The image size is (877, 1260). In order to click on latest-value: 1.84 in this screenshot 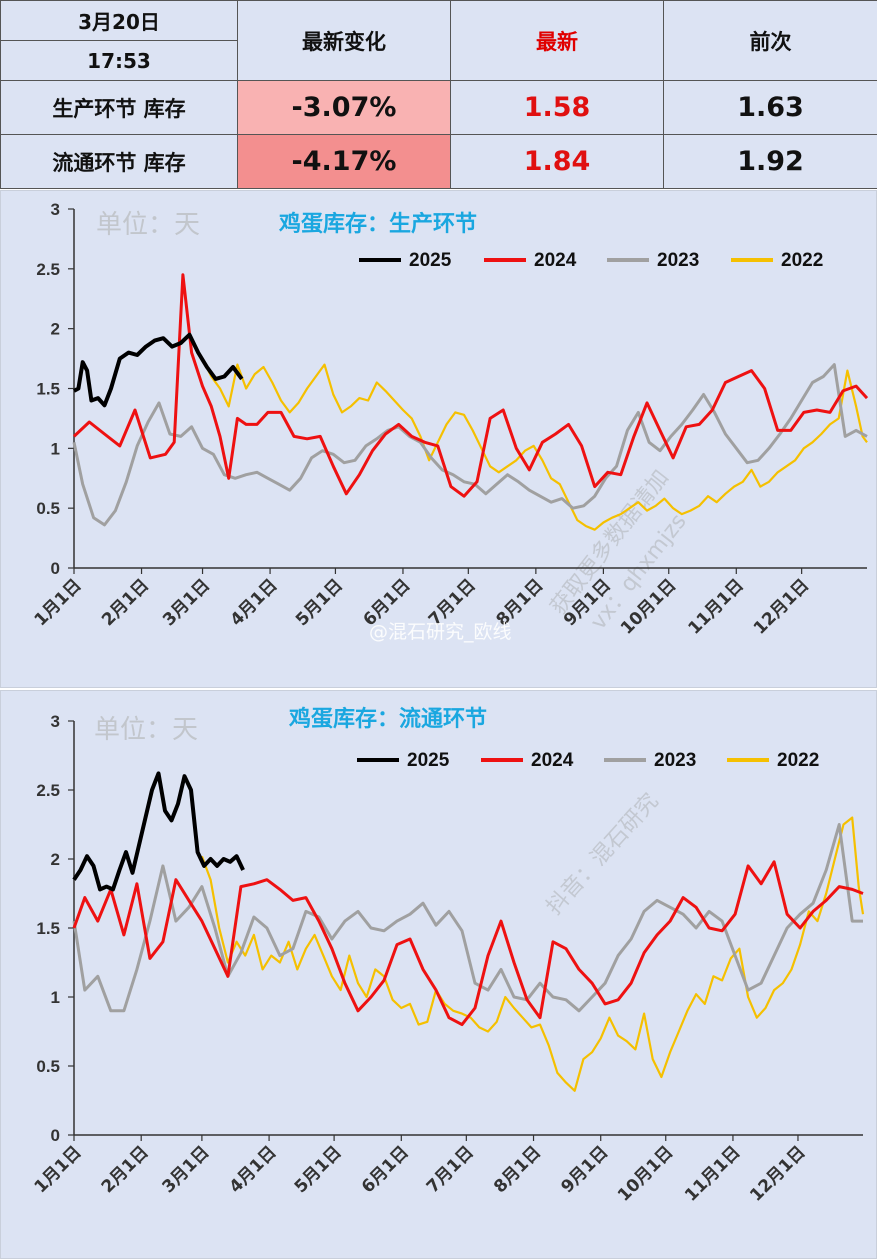, I will do `click(557, 162)`.